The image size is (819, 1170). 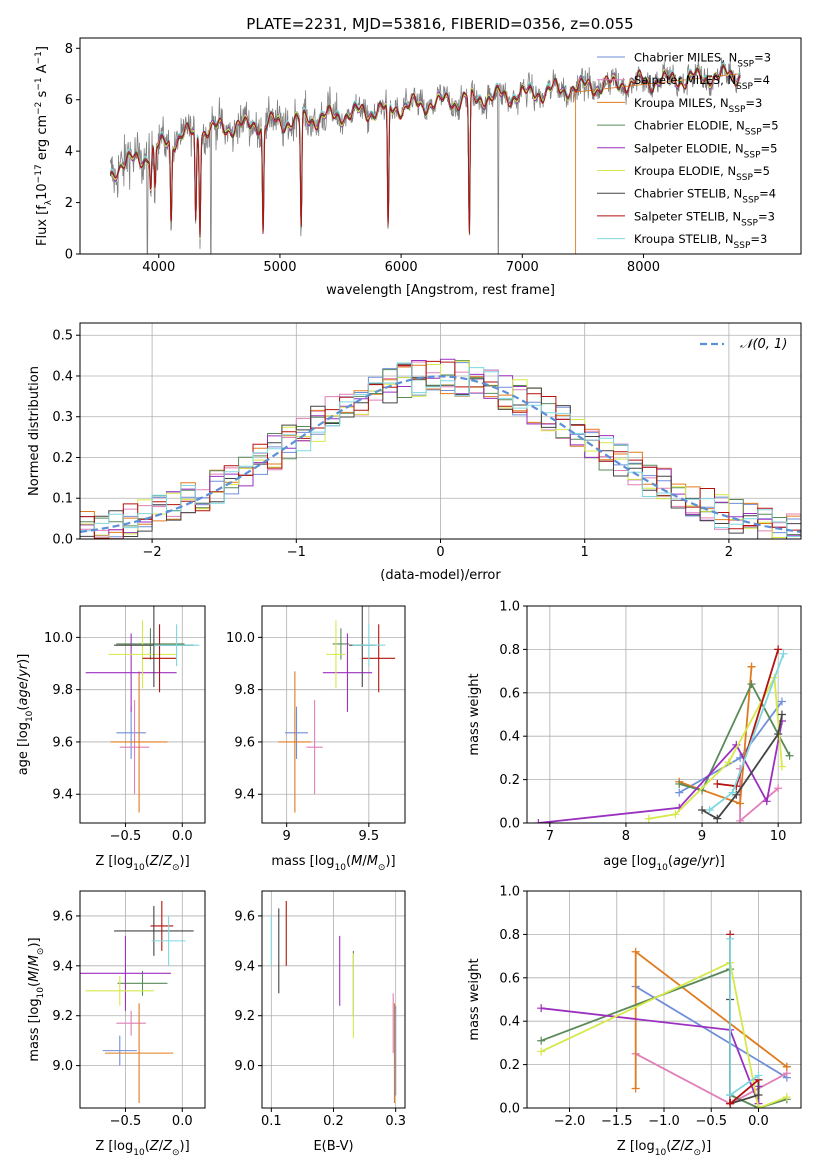 I want to click on y-axis-label: mass [log10(M/M⊙)], so click(x=36, y=999).